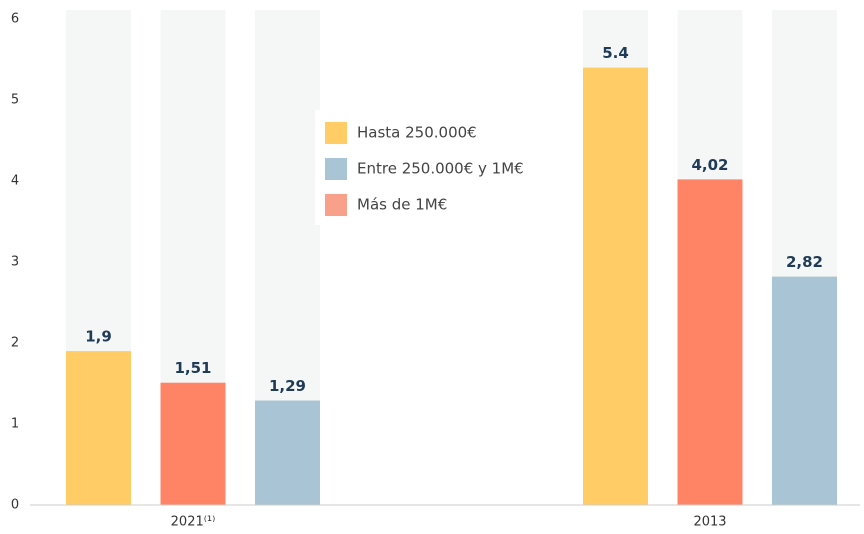  I want to click on value-label: 1,9, so click(98, 337).